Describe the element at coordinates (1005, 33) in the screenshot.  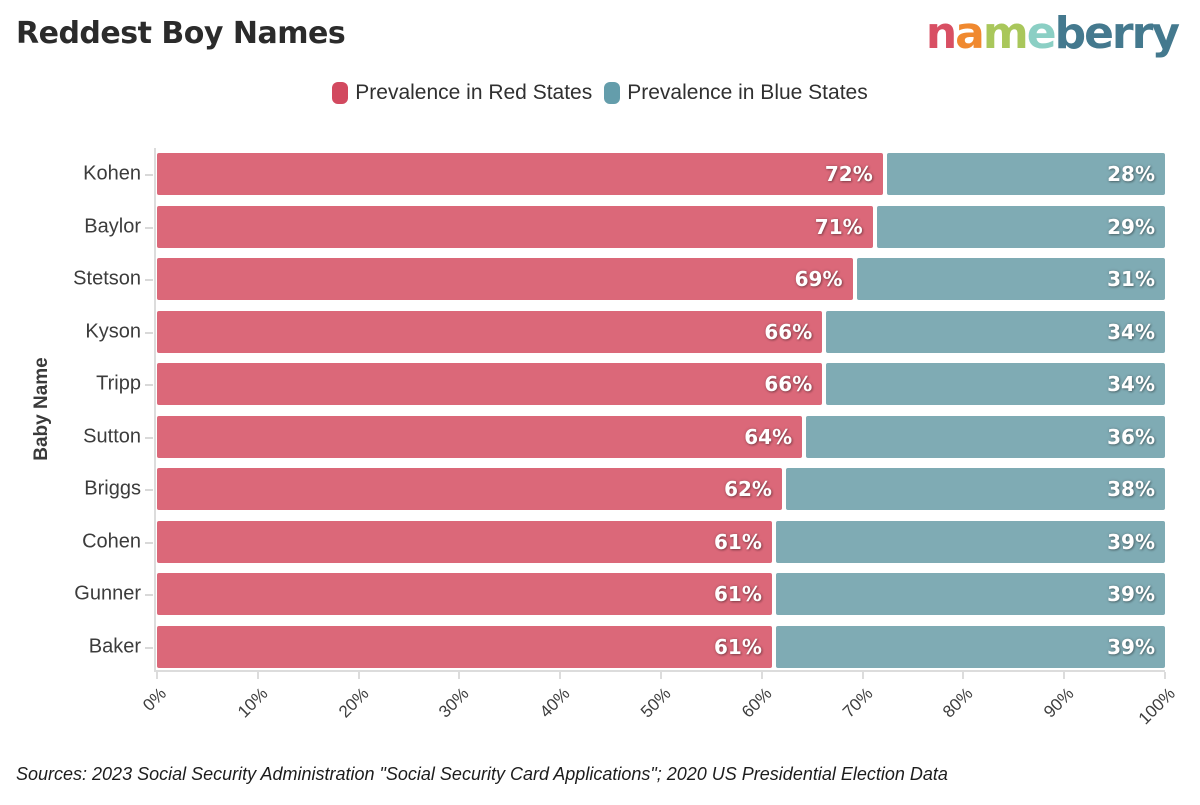
I see `logo-letter: m` at that location.